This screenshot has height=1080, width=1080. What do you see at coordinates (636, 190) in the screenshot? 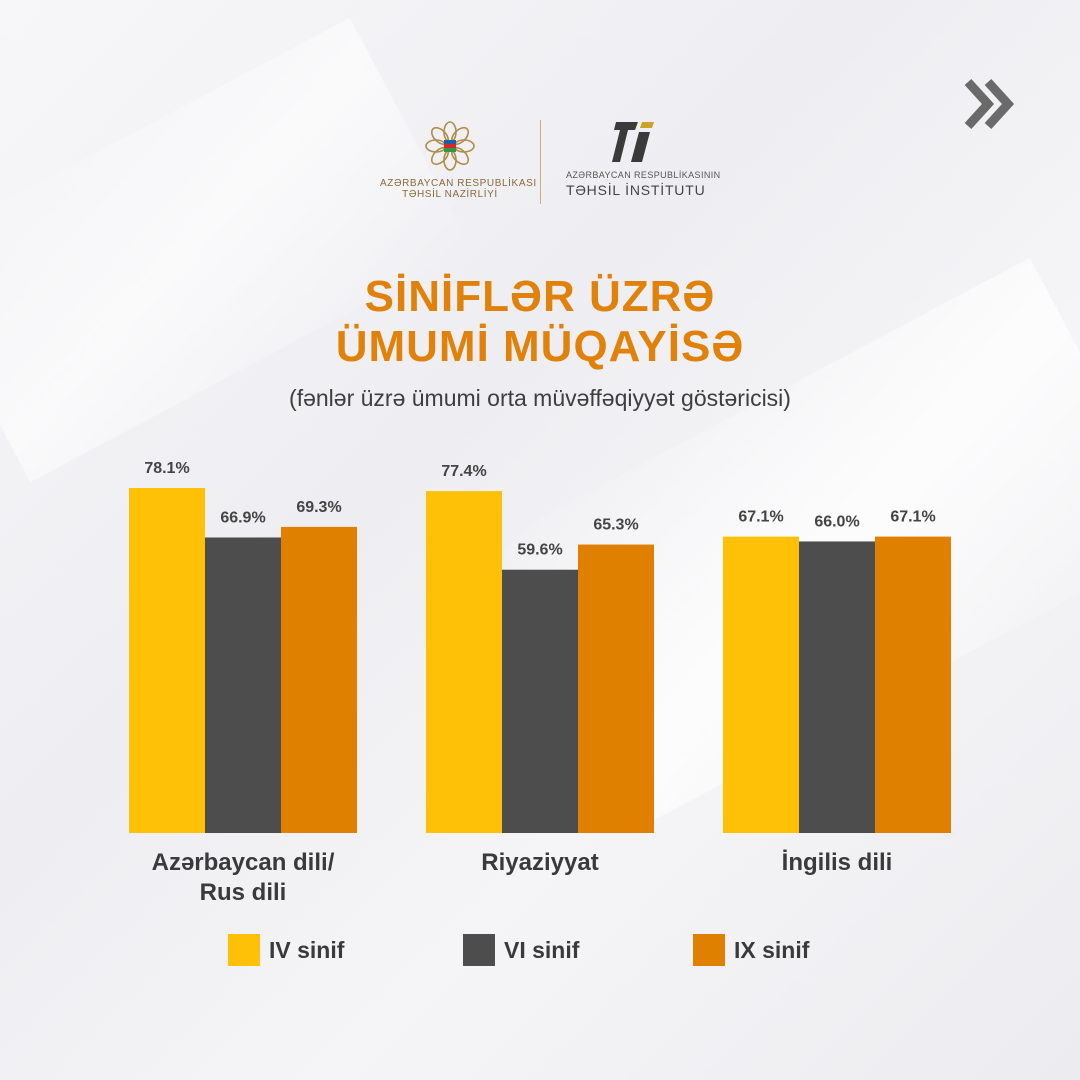
I see `institute-name-line2: TƏHSİL İNSTİTUTU` at bounding box center [636, 190].